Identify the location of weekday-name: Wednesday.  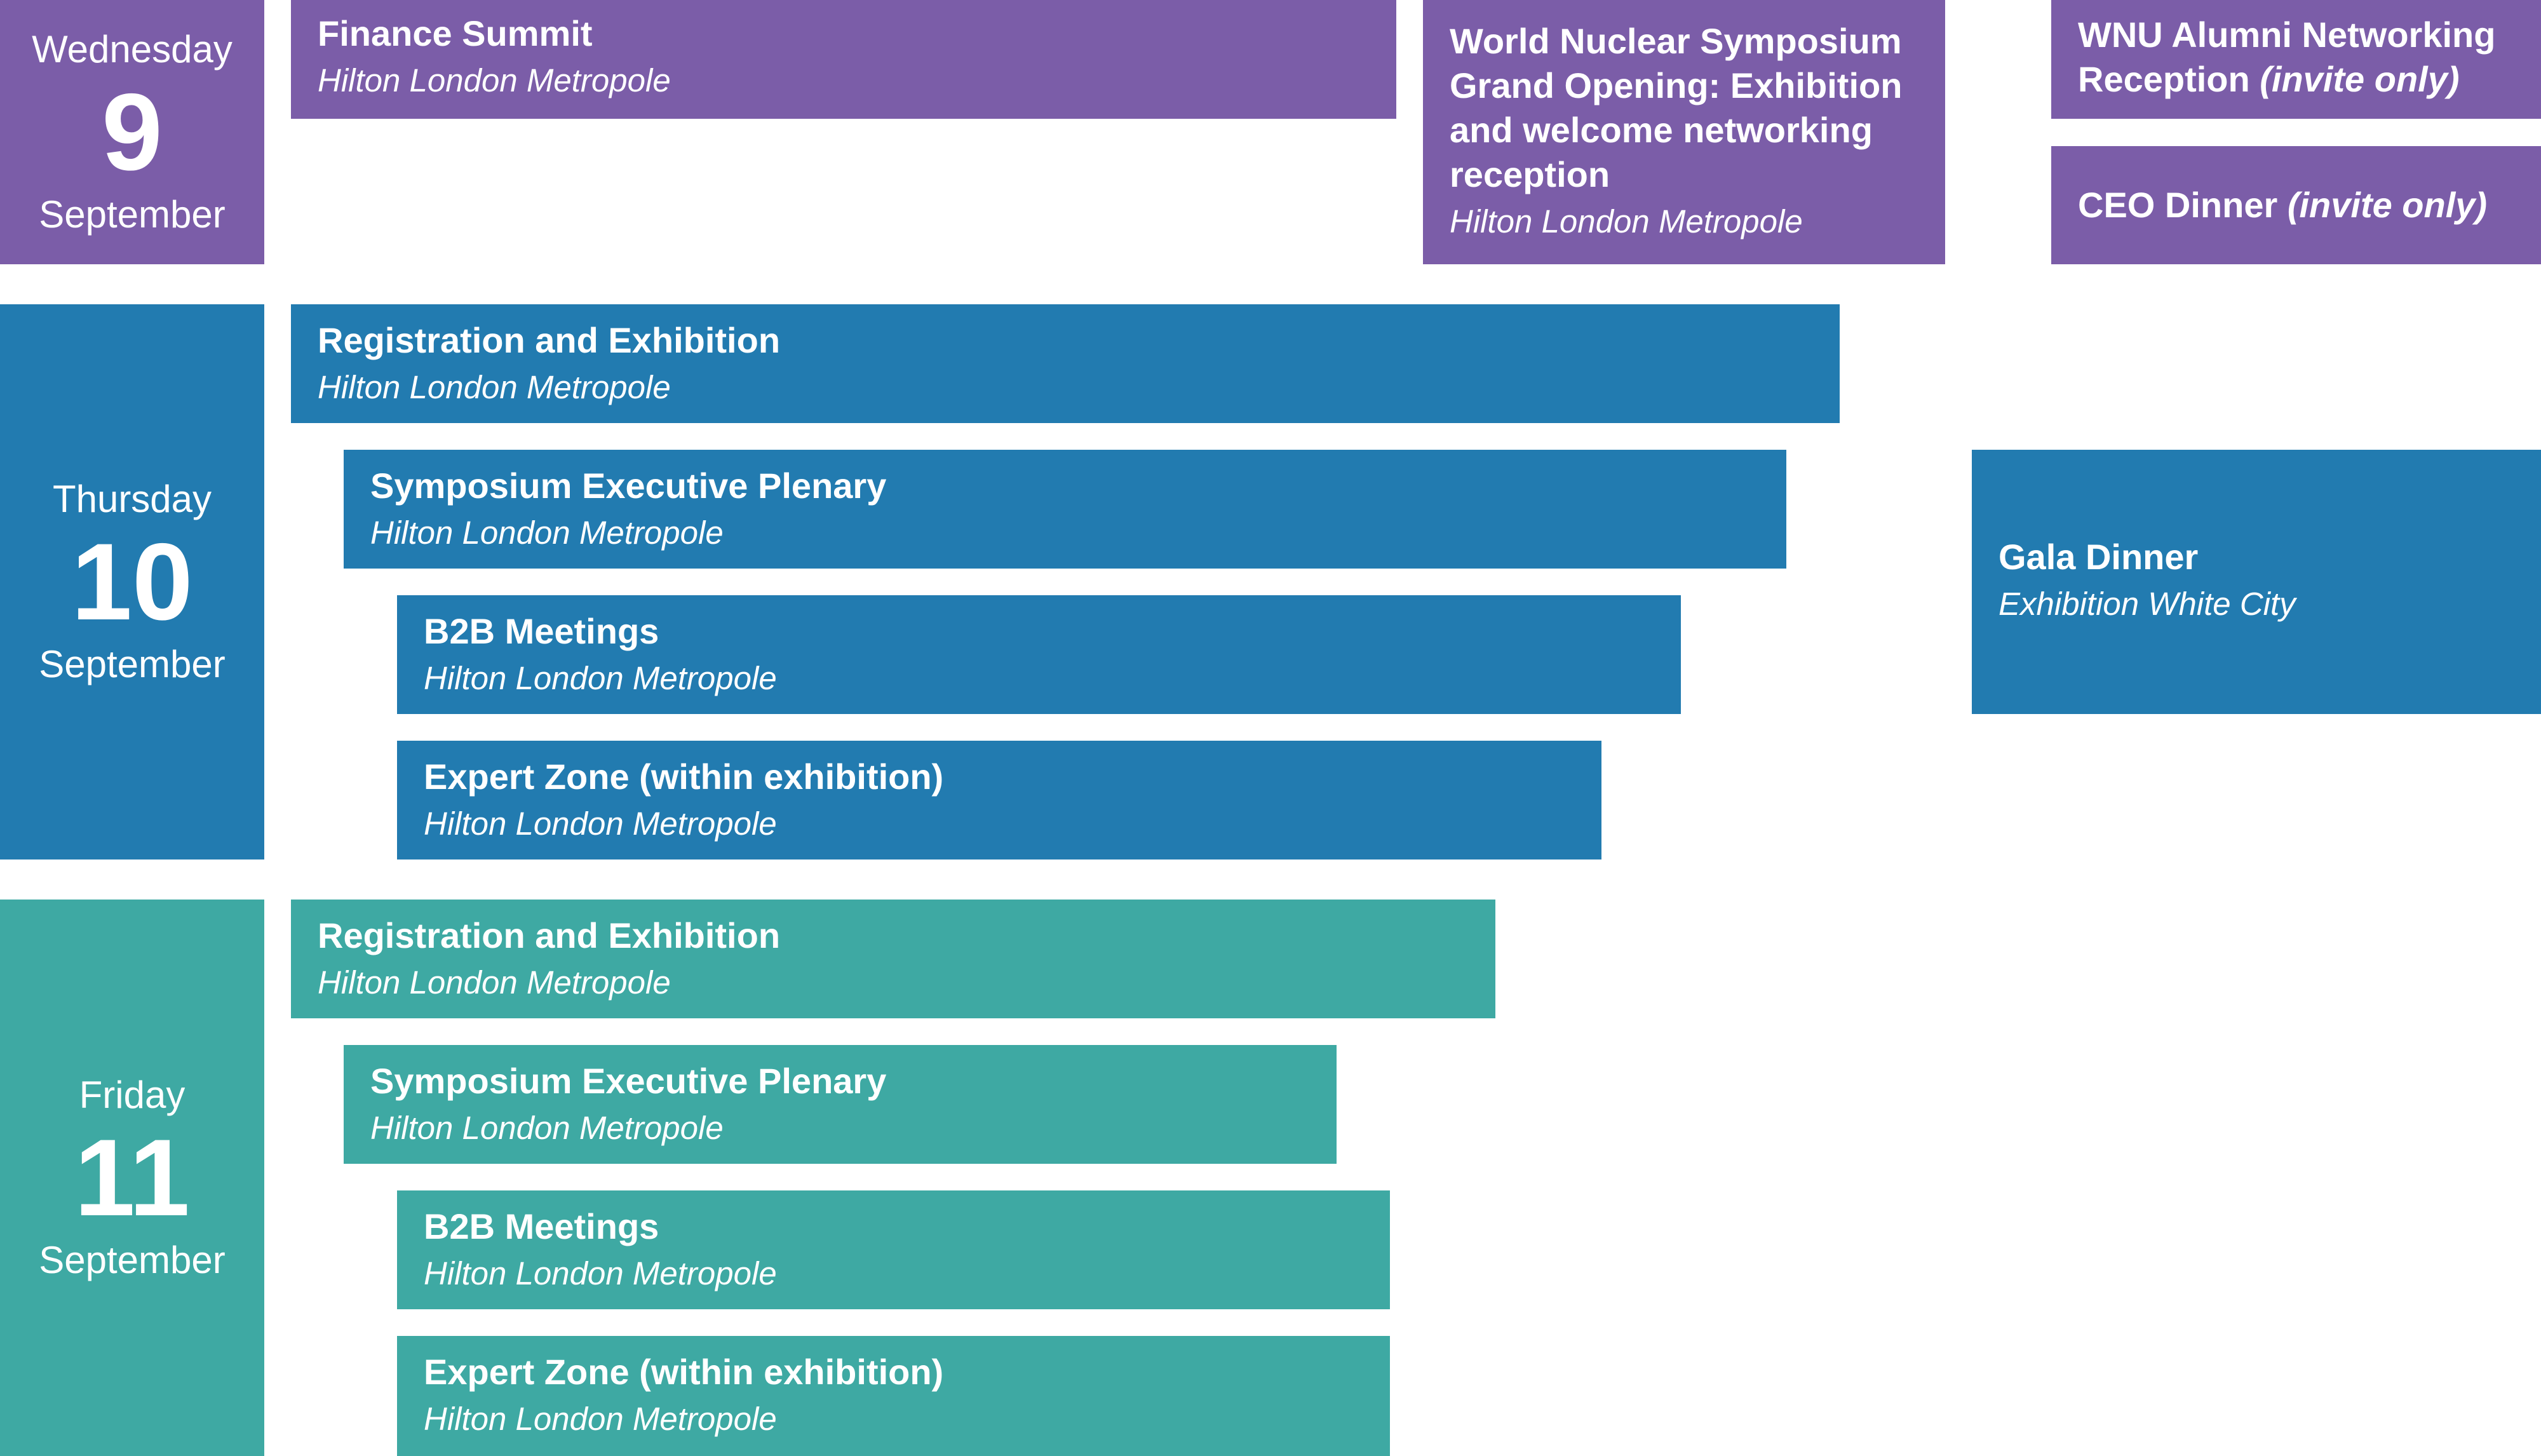
(132, 50).